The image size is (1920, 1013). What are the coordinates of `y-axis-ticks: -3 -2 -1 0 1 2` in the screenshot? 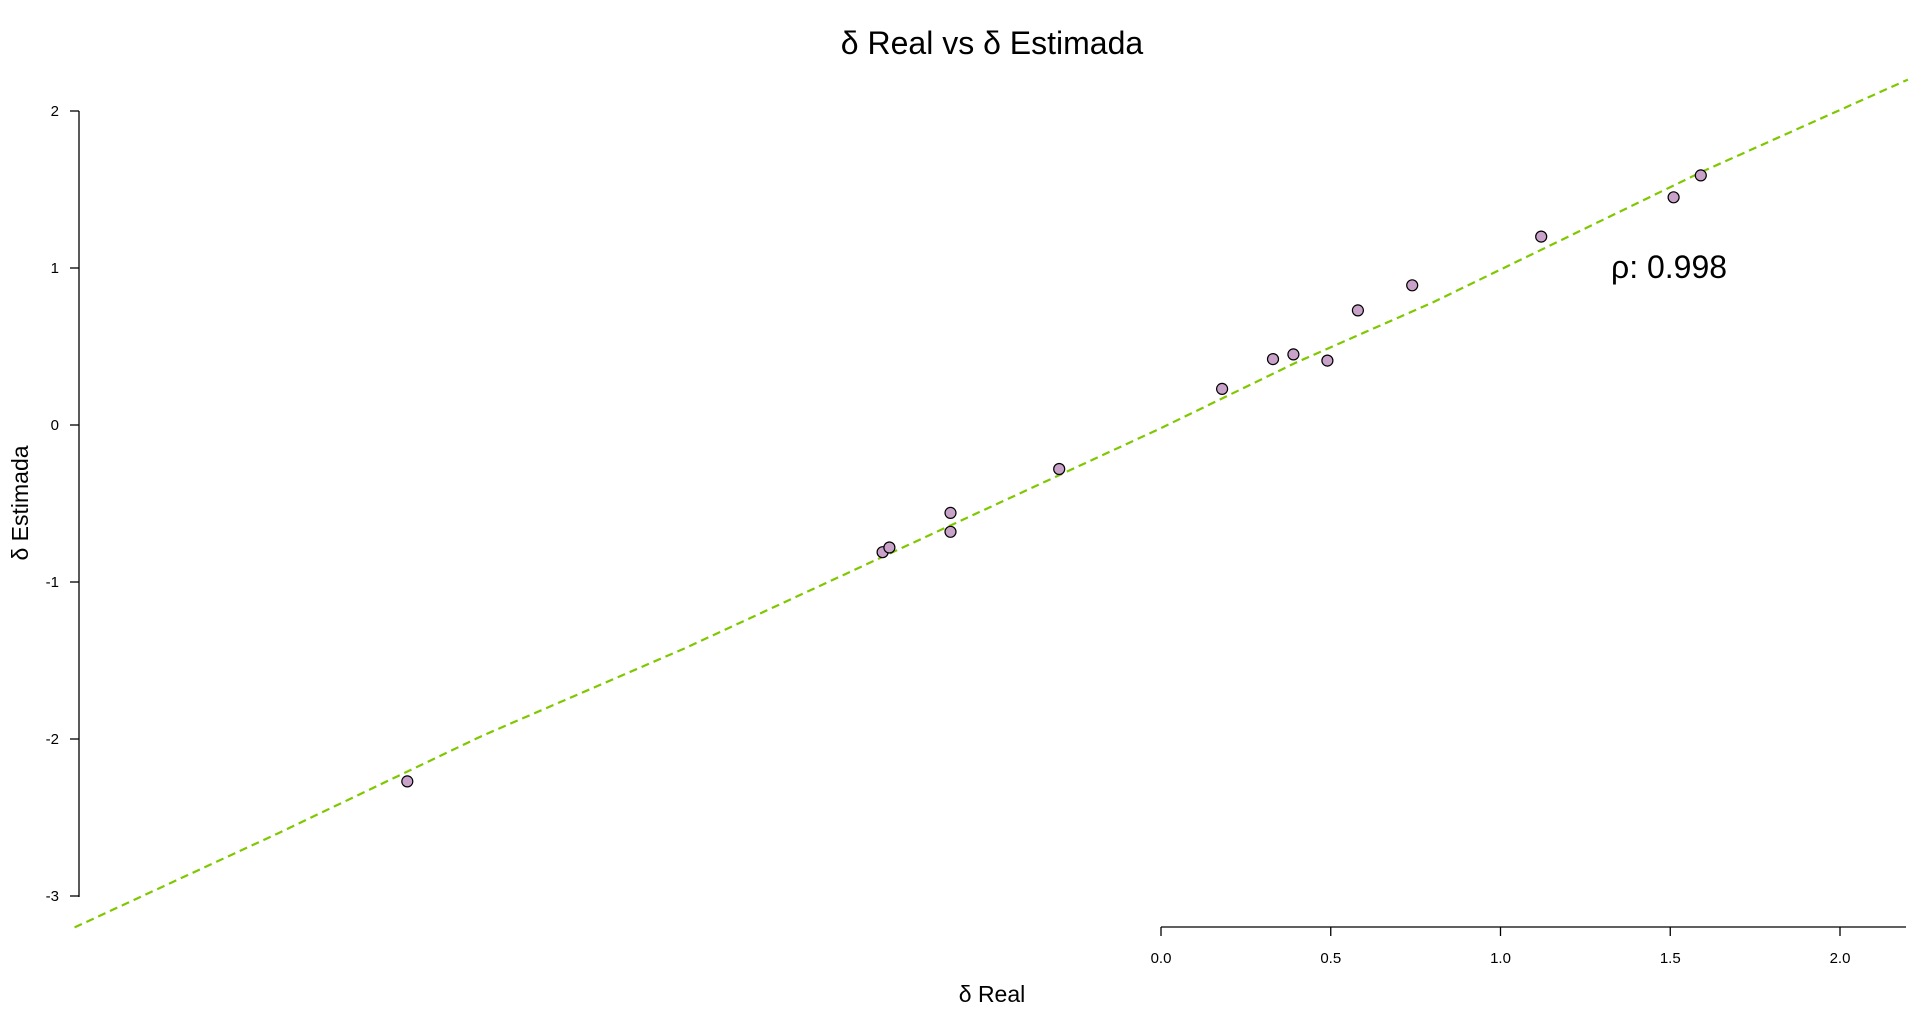 It's located at (62, 504).